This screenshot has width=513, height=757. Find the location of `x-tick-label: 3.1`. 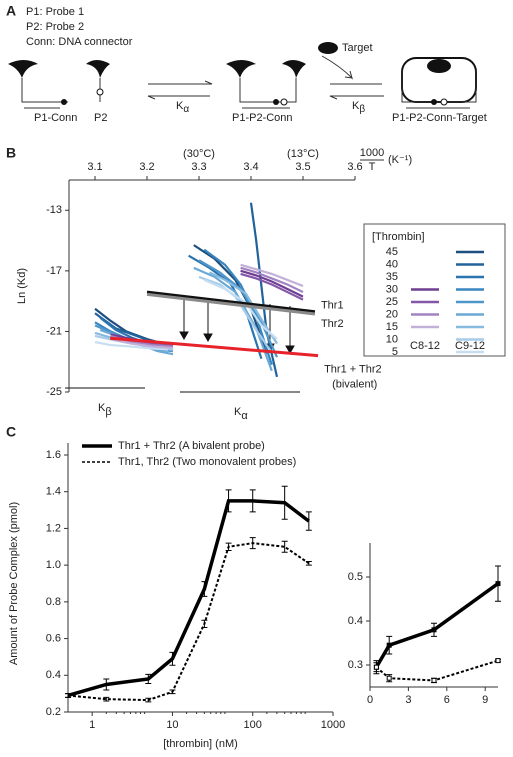

x-tick-label: 3.1 is located at coordinates (94, 167).